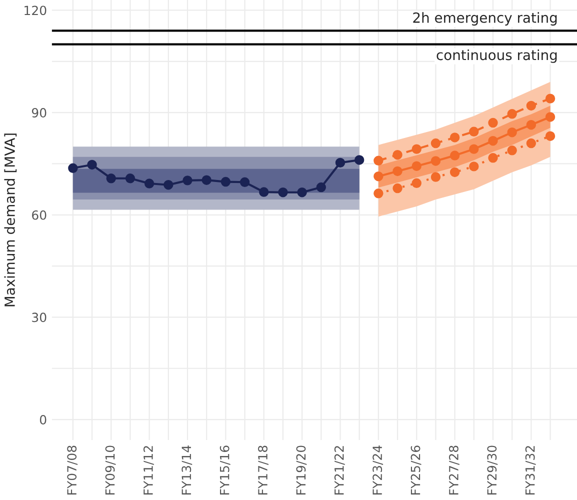 The width and height of the screenshot is (577, 500). Describe the element at coordinates (378, 470) in the screenshot. I see `x-tick-label: FY23/24` at that location.